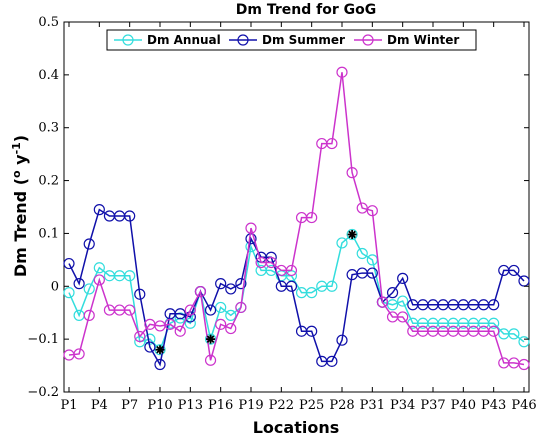 The image size is (550, 440). Describe the element at coordinates (493, 405) in the screenshot. I see `x-tick-label: P43` at that location.